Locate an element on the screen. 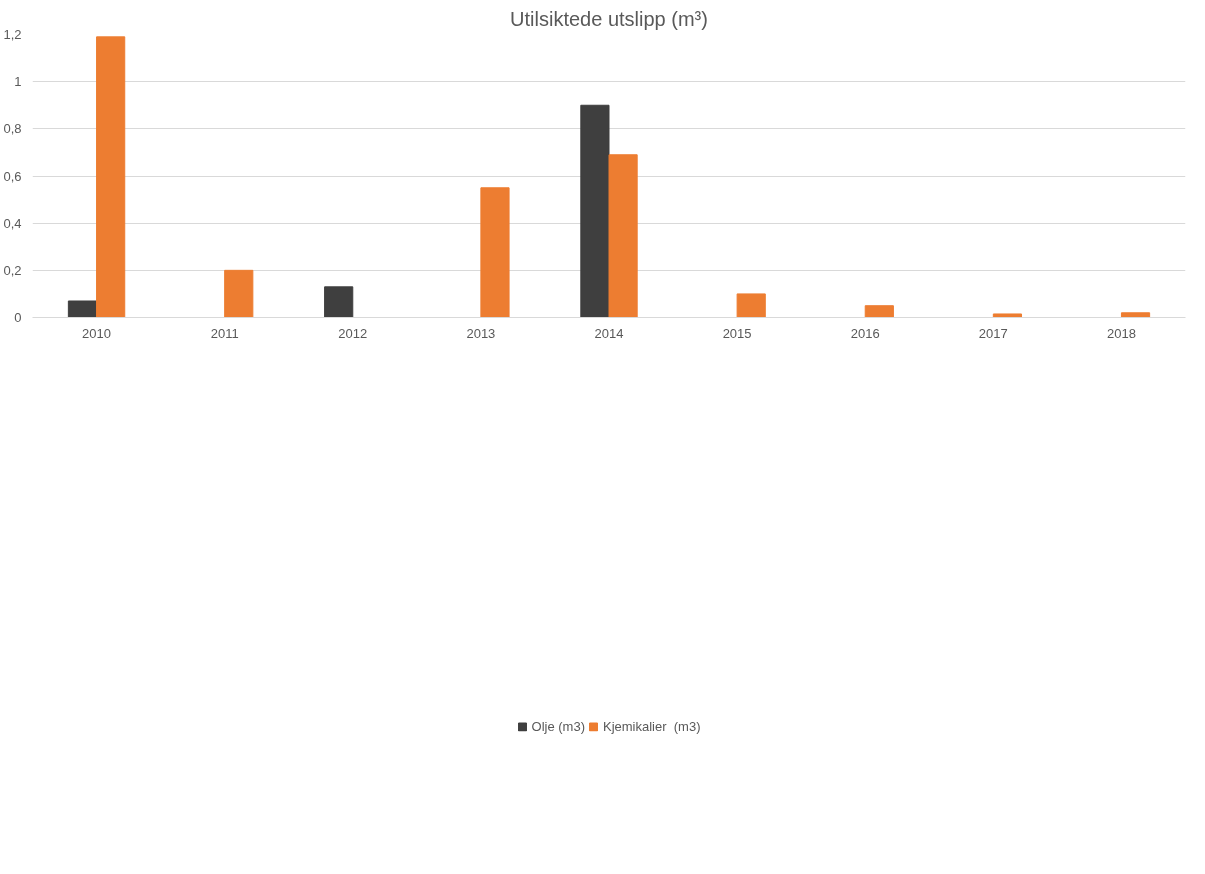 This screenshot has height=874, width=1205. y-tick-label: 0,8 is located at coordinates (12, 129).